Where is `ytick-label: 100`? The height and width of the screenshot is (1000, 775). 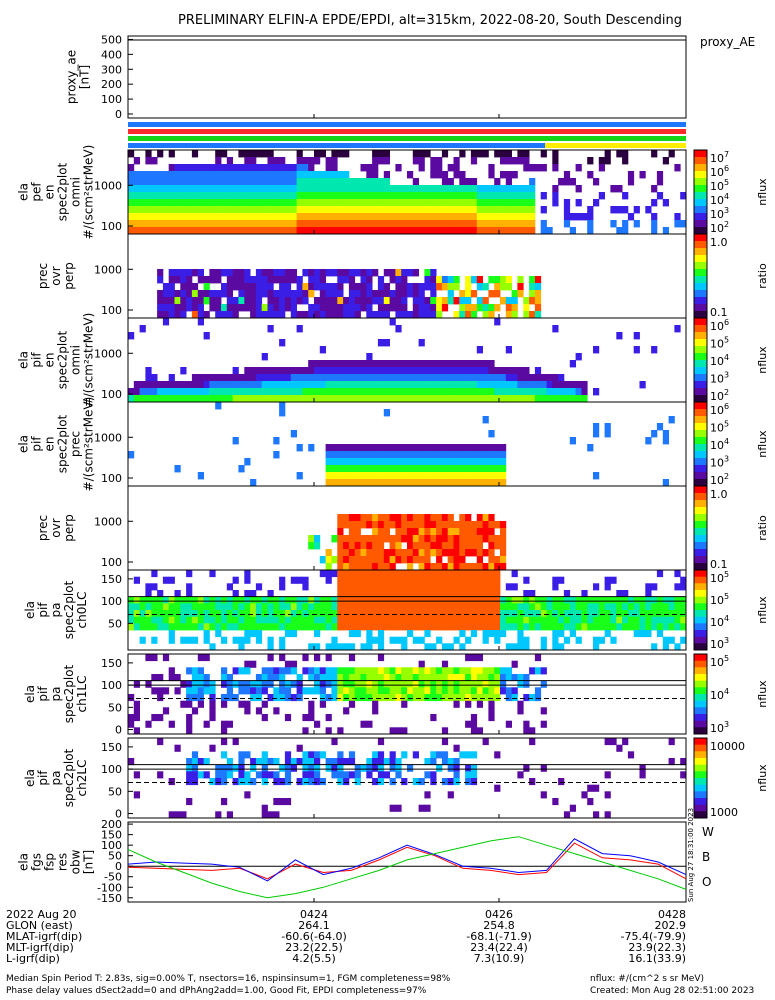
ytick-label: 100 is located at coordinates (111, 99).